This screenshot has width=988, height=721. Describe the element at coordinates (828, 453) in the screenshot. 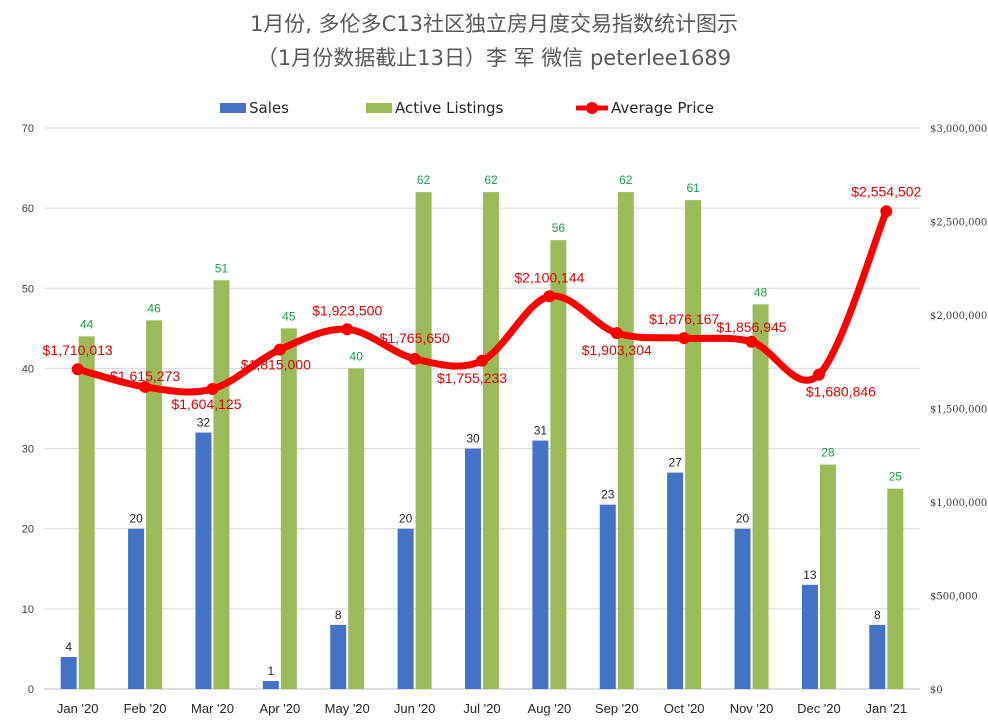

I see `active-listings-data-label: 28` at that location.